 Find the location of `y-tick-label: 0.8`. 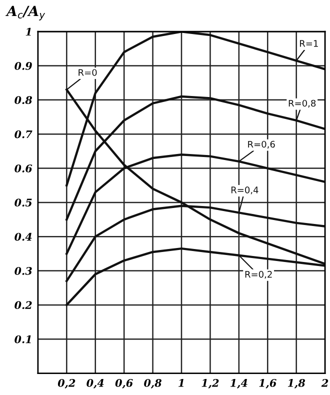

y-tick-label: 0.8 is located at coordinates (23, 100).